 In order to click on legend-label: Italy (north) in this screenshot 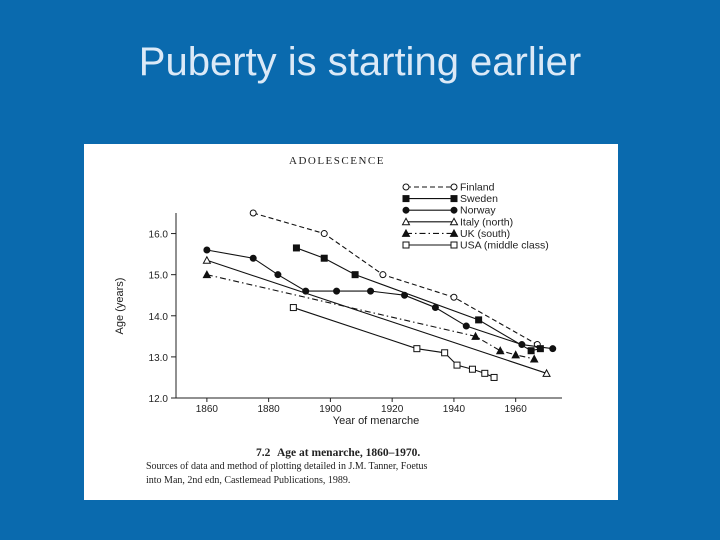, I will do `click(486, 222)`.